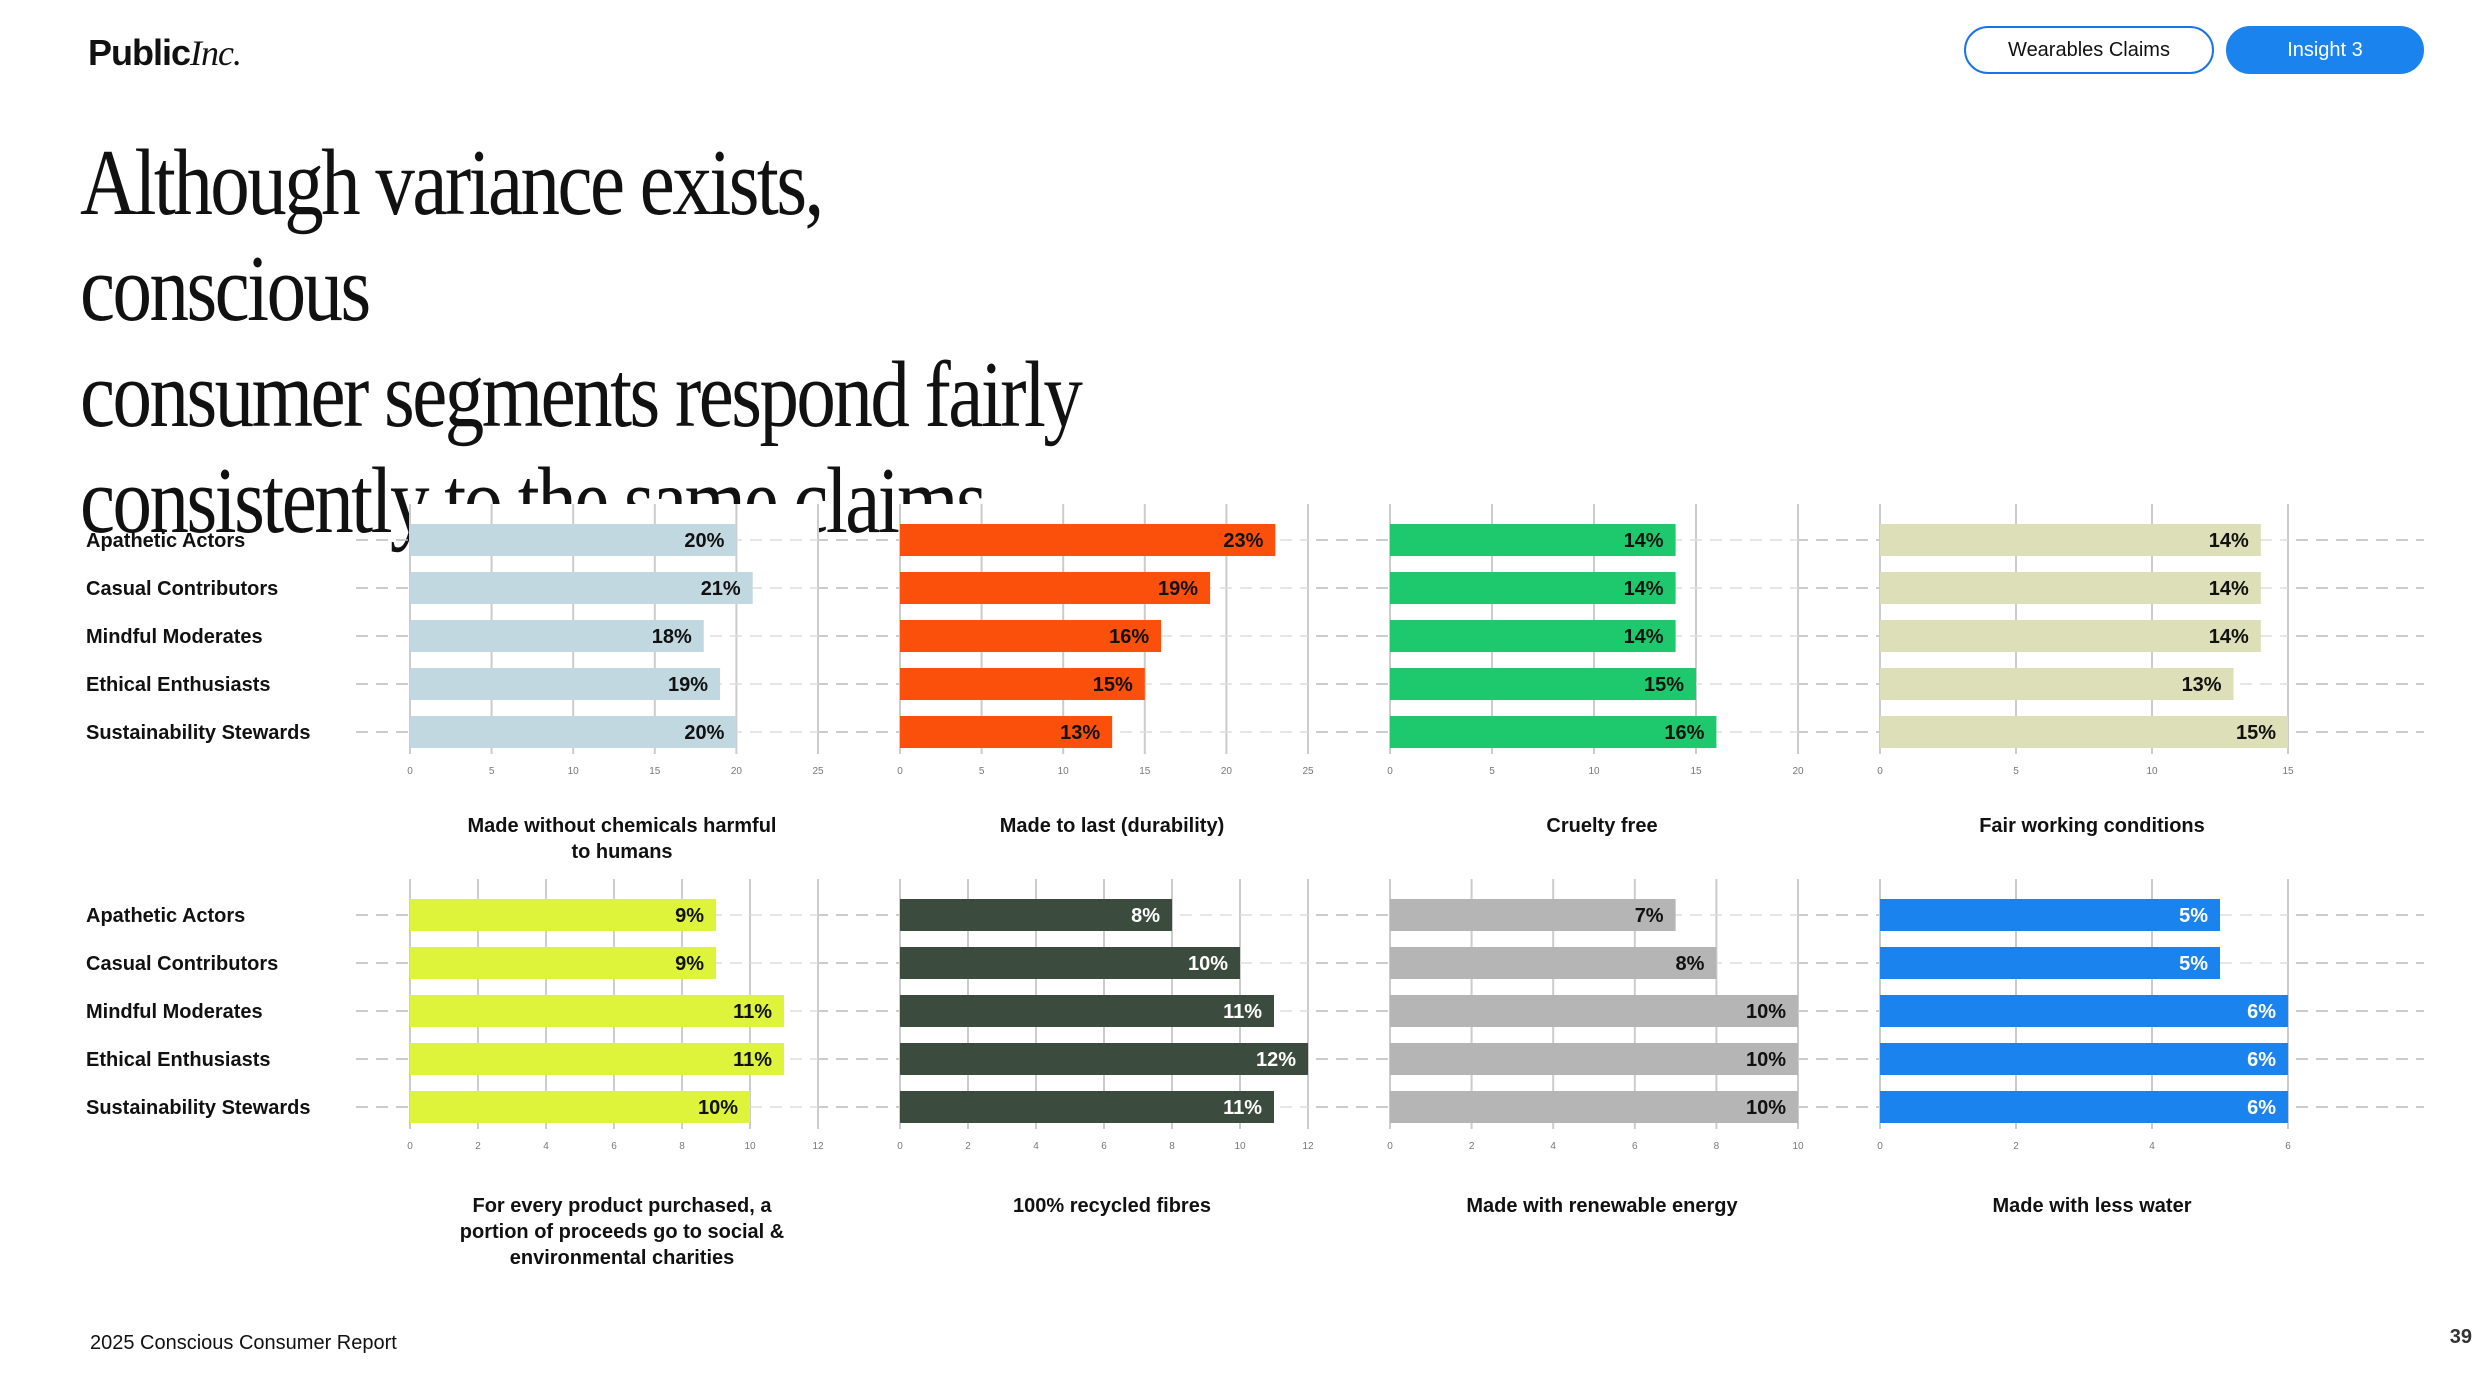  I want to click on insight-3-button: Insight 3, so click(2325, 50).